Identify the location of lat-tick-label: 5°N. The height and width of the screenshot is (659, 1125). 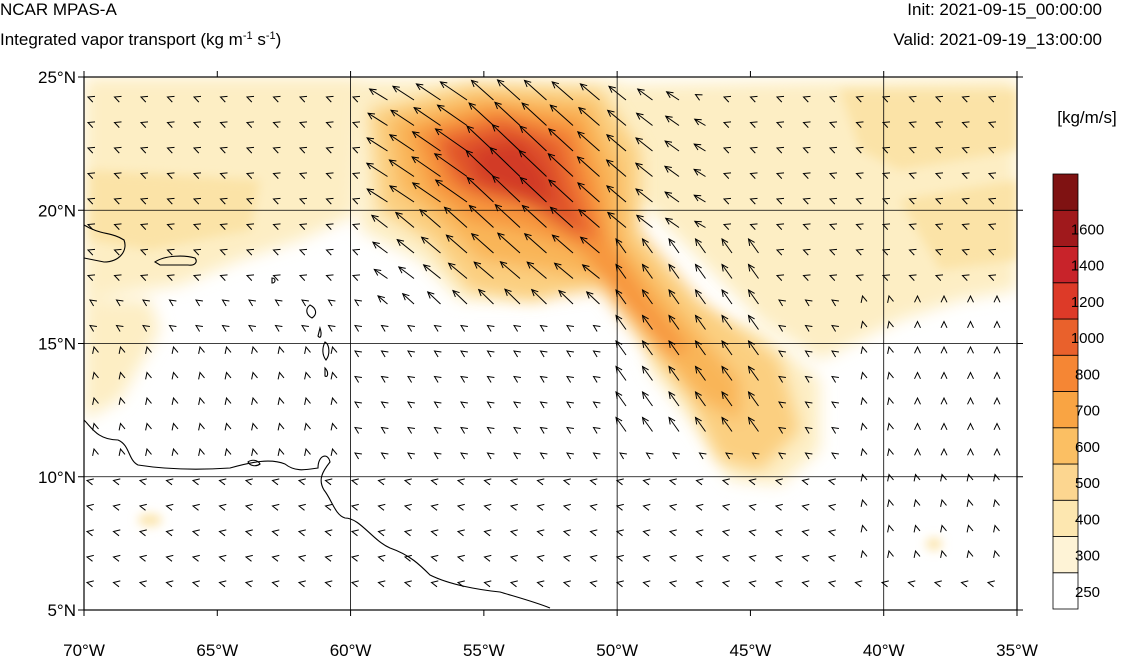
(61, 610).